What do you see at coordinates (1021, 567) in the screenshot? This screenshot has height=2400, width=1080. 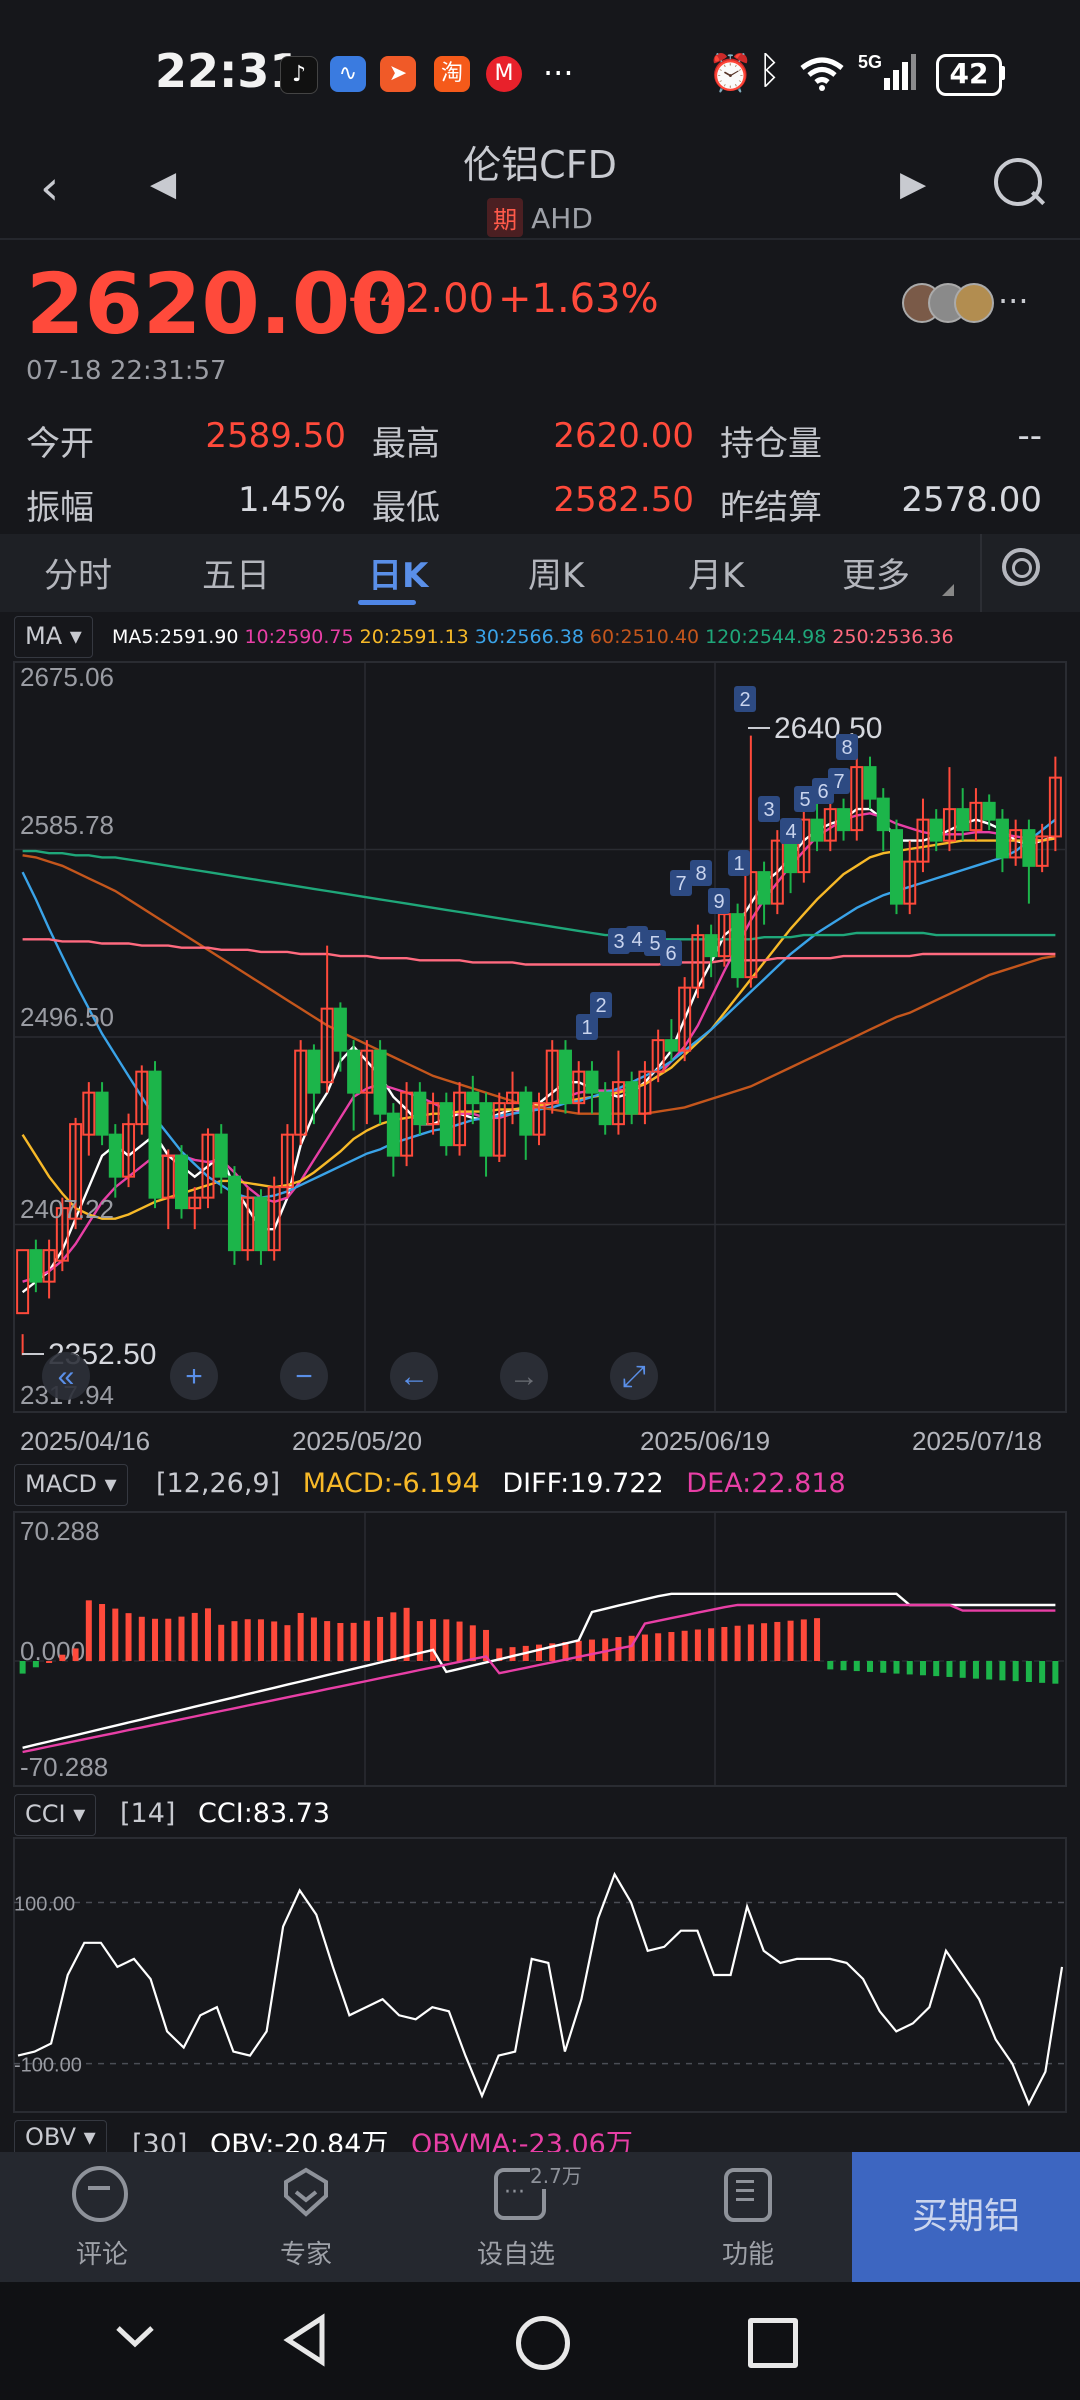 I see `settings-gear-icon` at bounding box center [1021, 567].